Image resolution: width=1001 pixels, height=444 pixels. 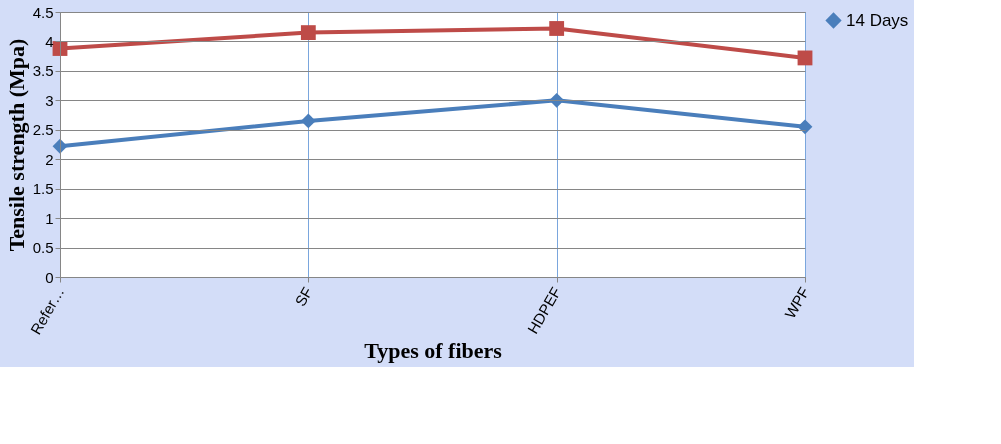 I want to click on y-tick-label: 1.5, so click(x=43, y=189).